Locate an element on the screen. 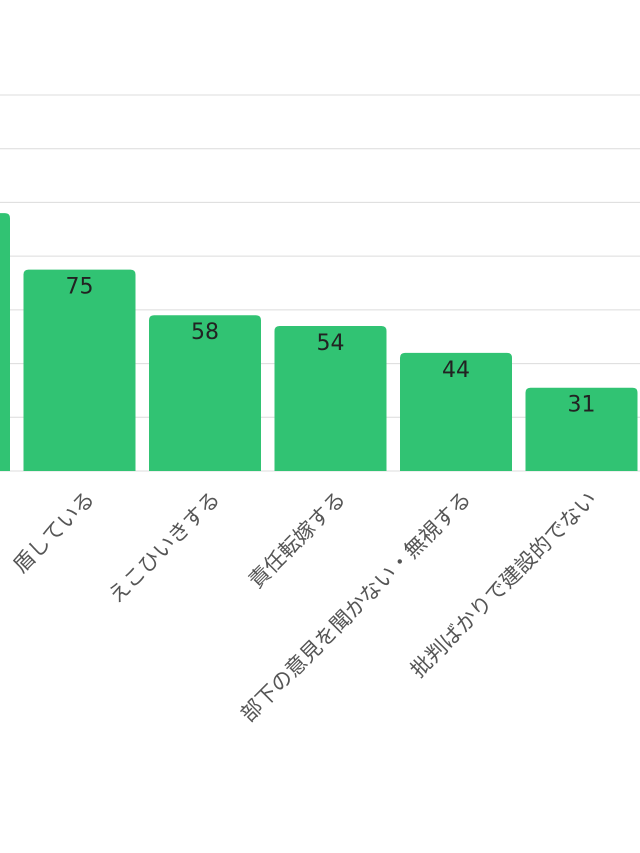 The image size is (640, 853). x-tick-label: 部下の意見を聞かない・無視する is located at coordinates (356, 607).